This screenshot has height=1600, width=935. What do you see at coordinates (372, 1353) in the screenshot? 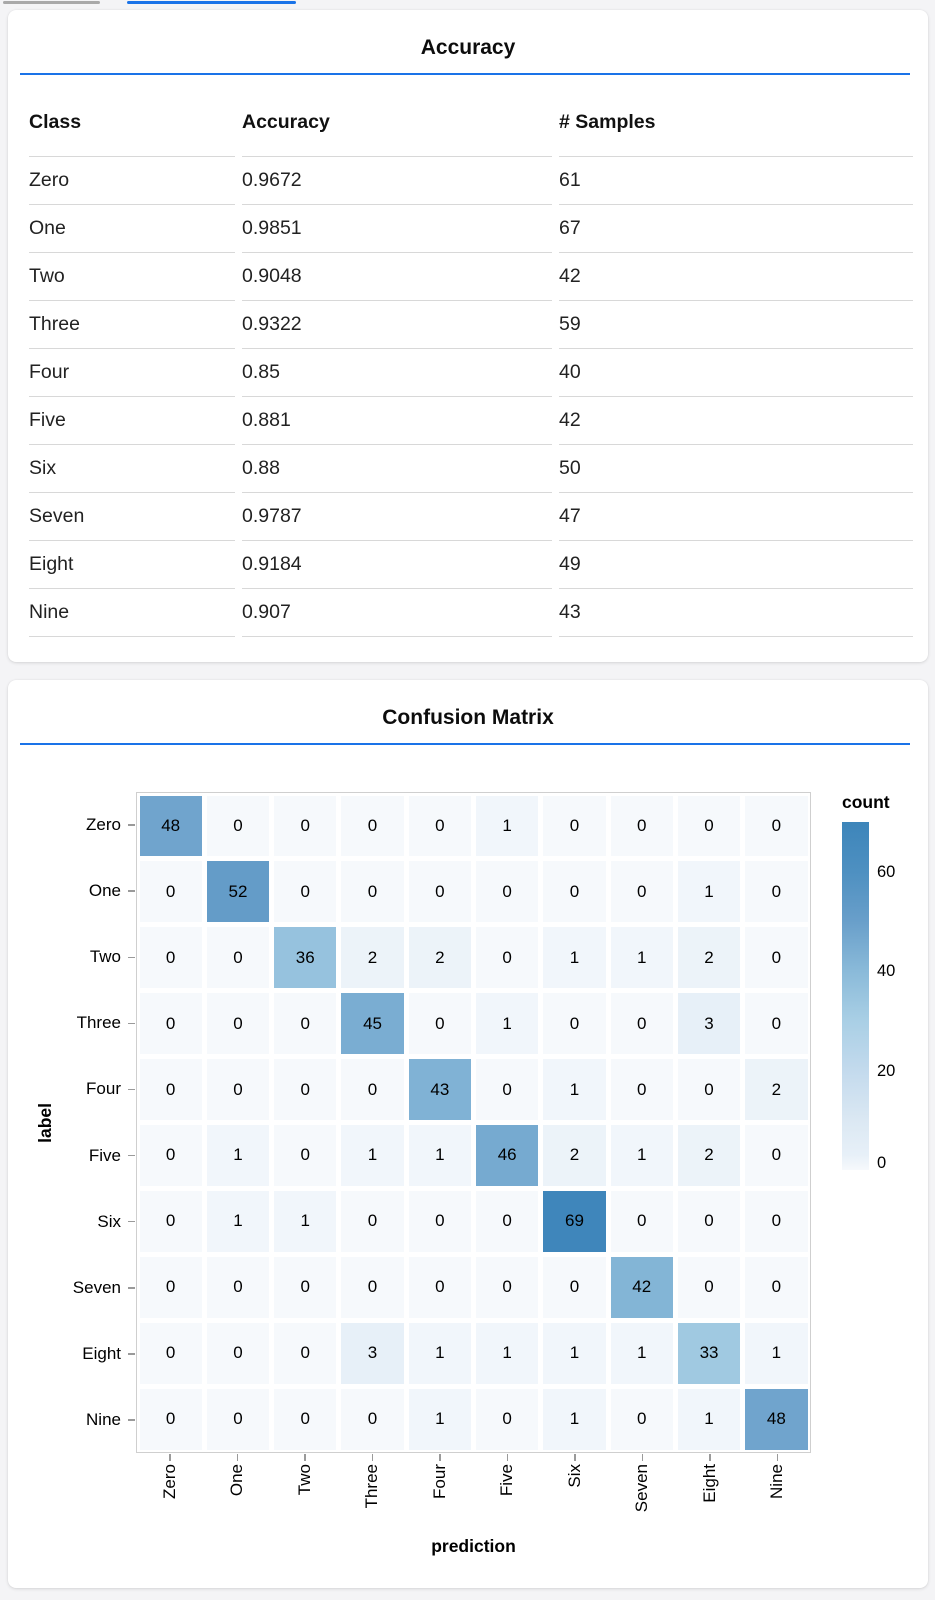
I see `matrix-cell: 3` at bounding box center [372, 1353].